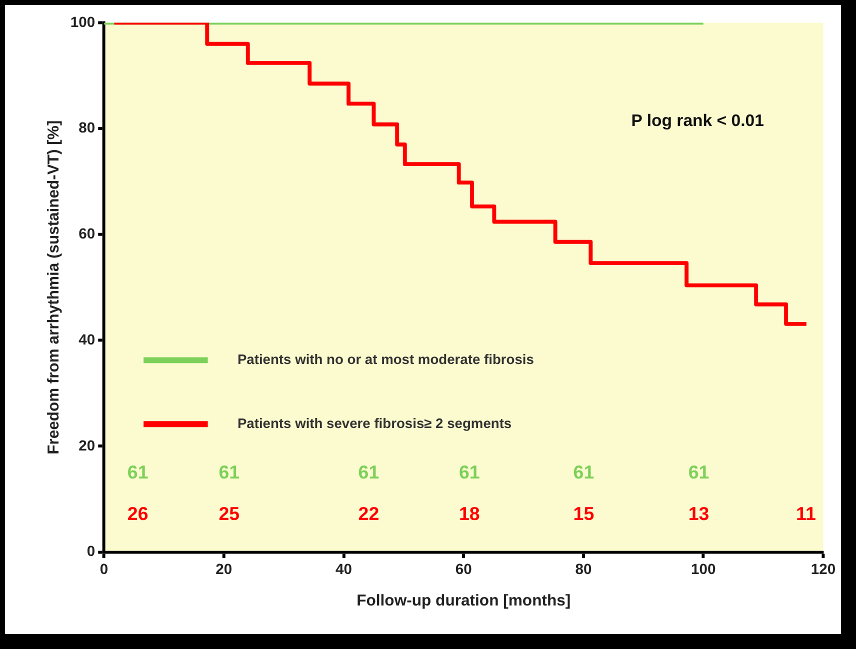 This screenshot has width=856, height=649. What do you see at coordinates (87, 128) in the screenshot?
I see `y-tick-label: 80` at bounding box center [87, 128].